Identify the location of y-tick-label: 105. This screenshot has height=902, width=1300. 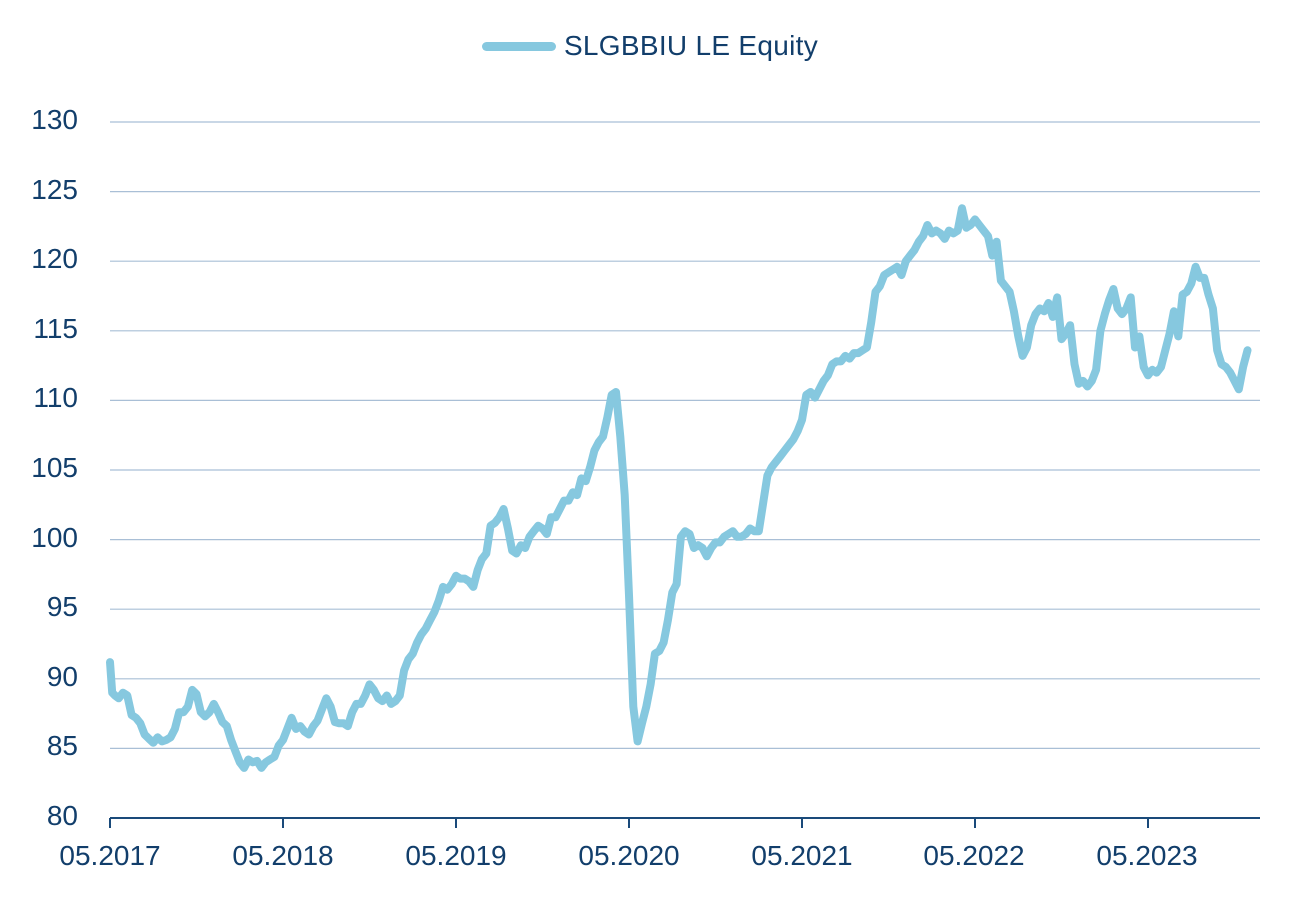
(54, 467).